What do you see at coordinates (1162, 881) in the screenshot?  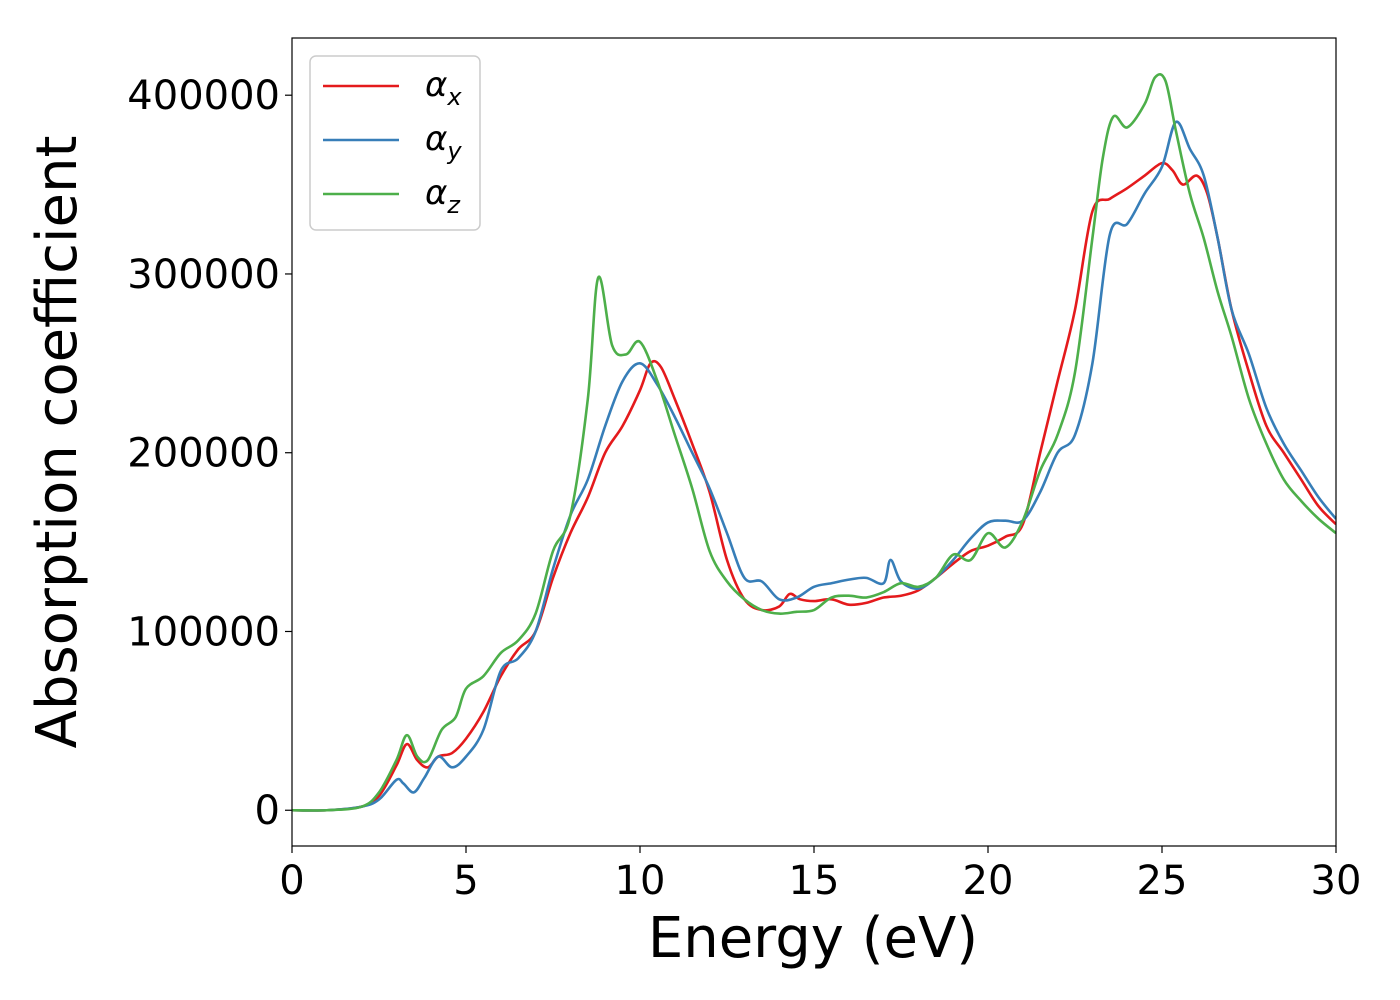 I see `x-tick-label: 25` at bounding box center [1162, 881].